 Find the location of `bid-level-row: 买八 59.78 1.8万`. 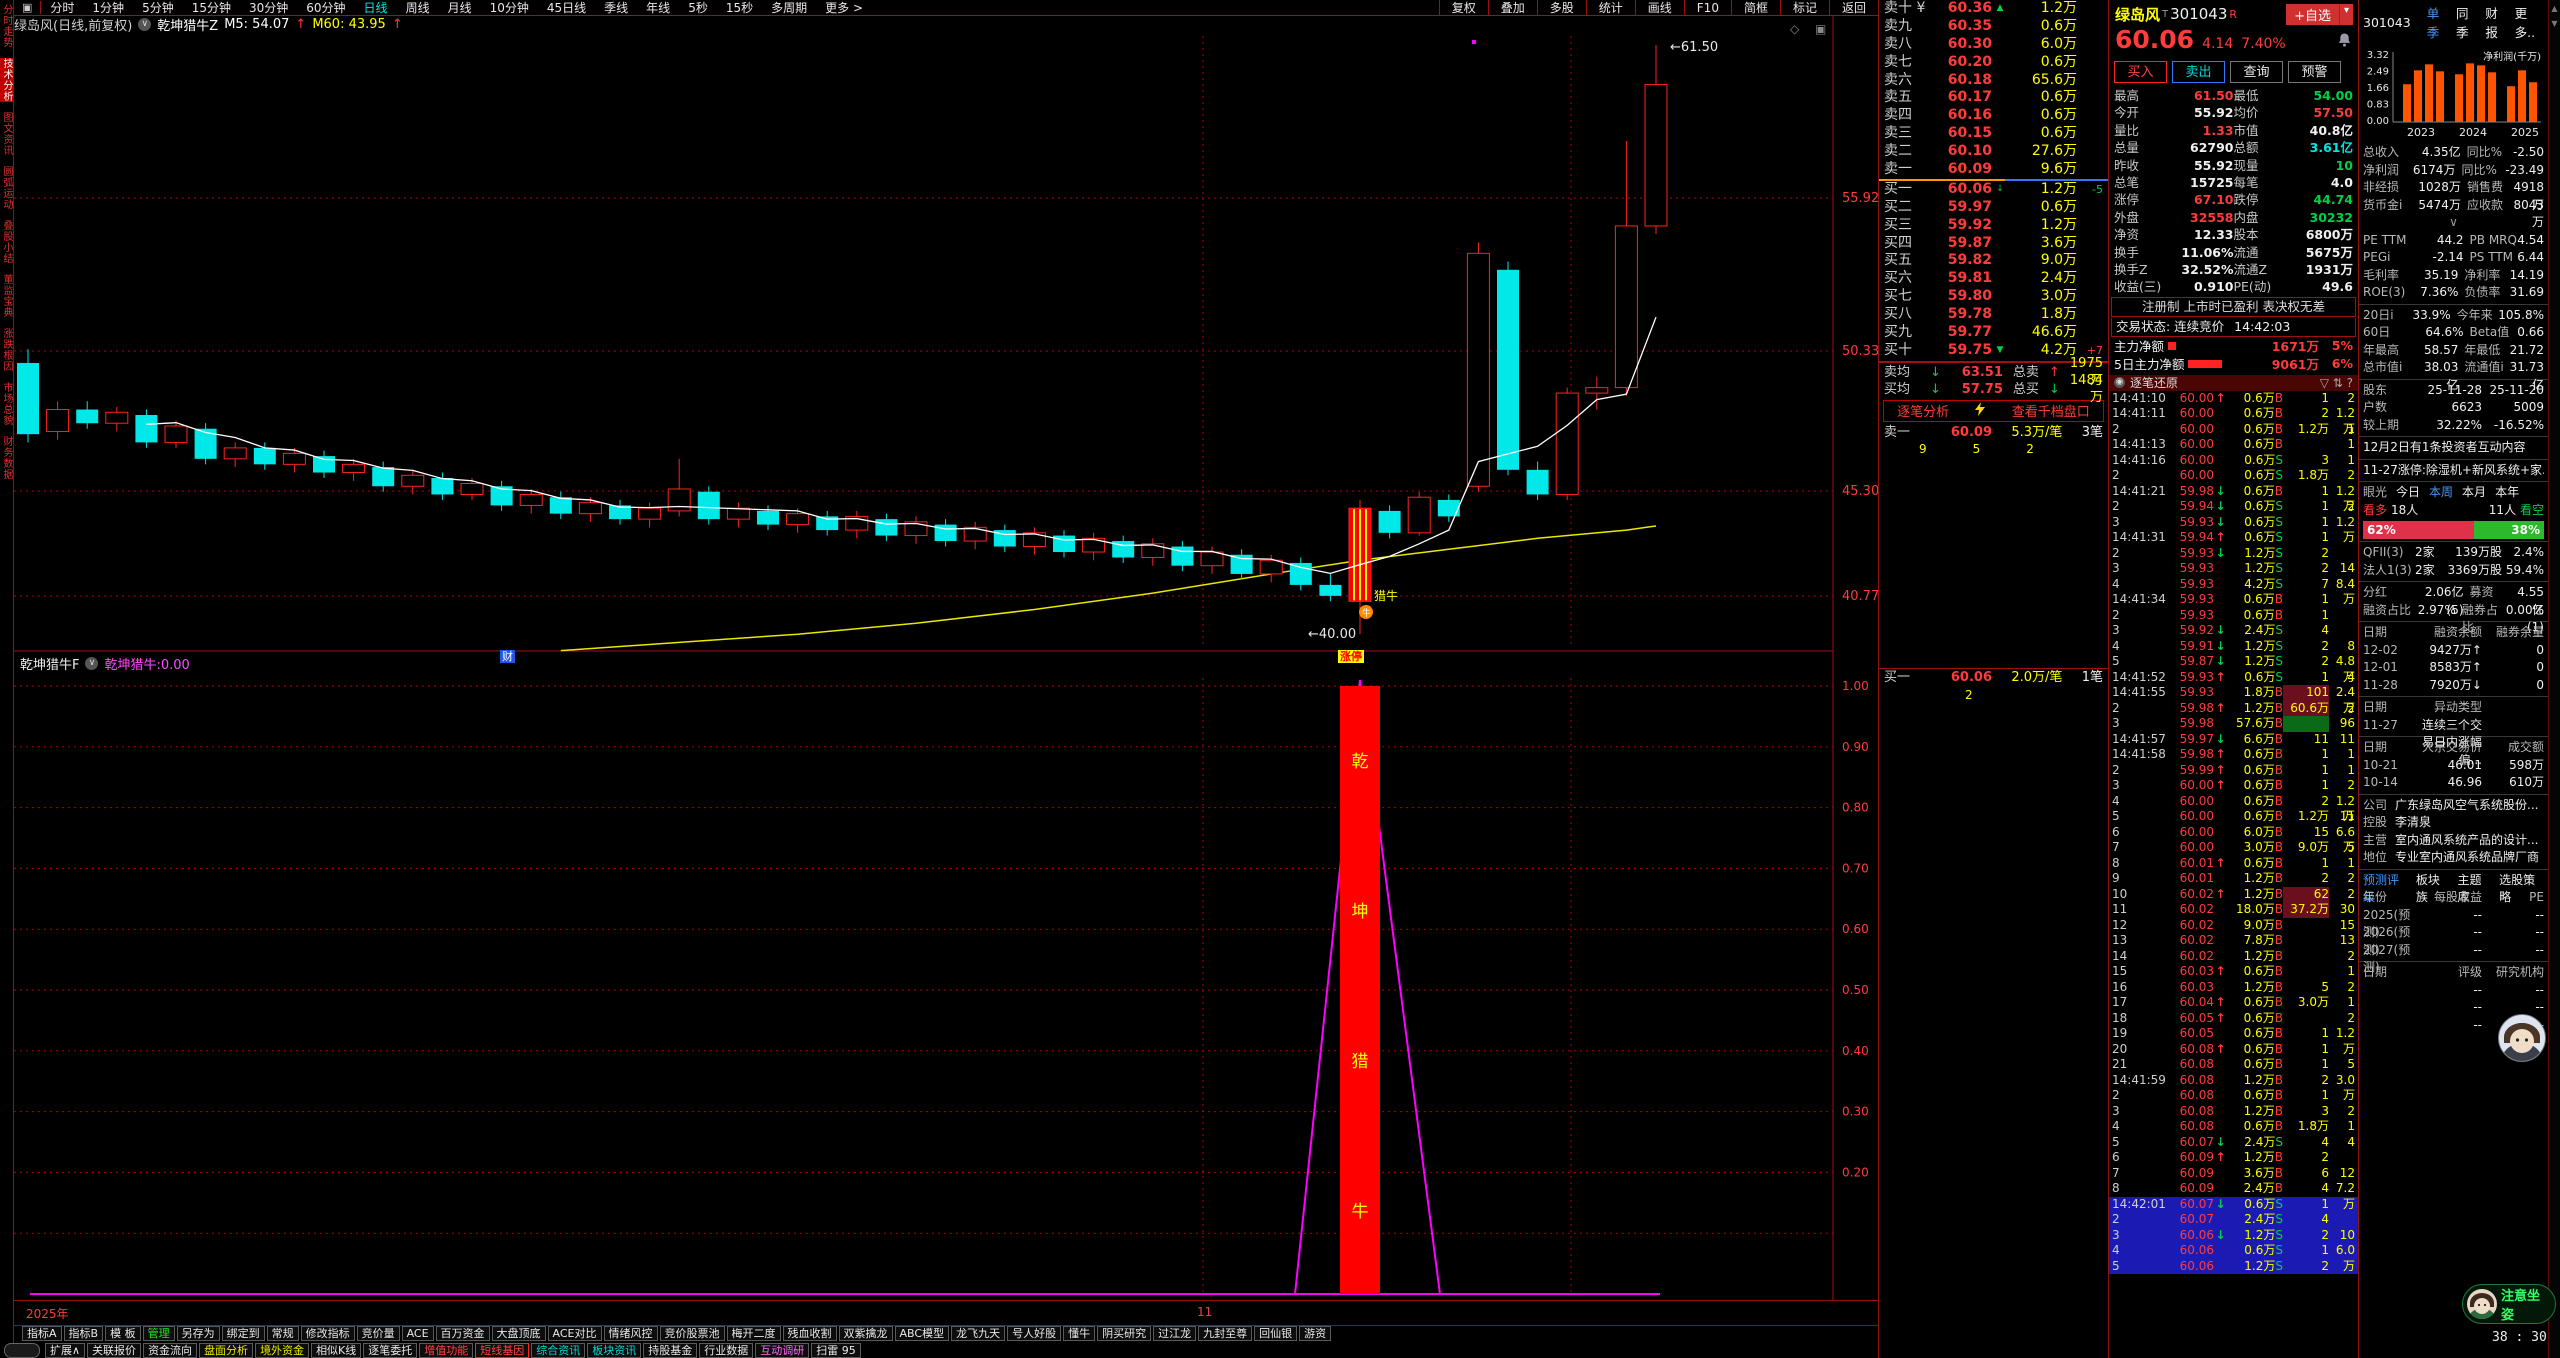

bid-level-row: 买八 59.78 1.8万 is located at coordinates (1980, 314).